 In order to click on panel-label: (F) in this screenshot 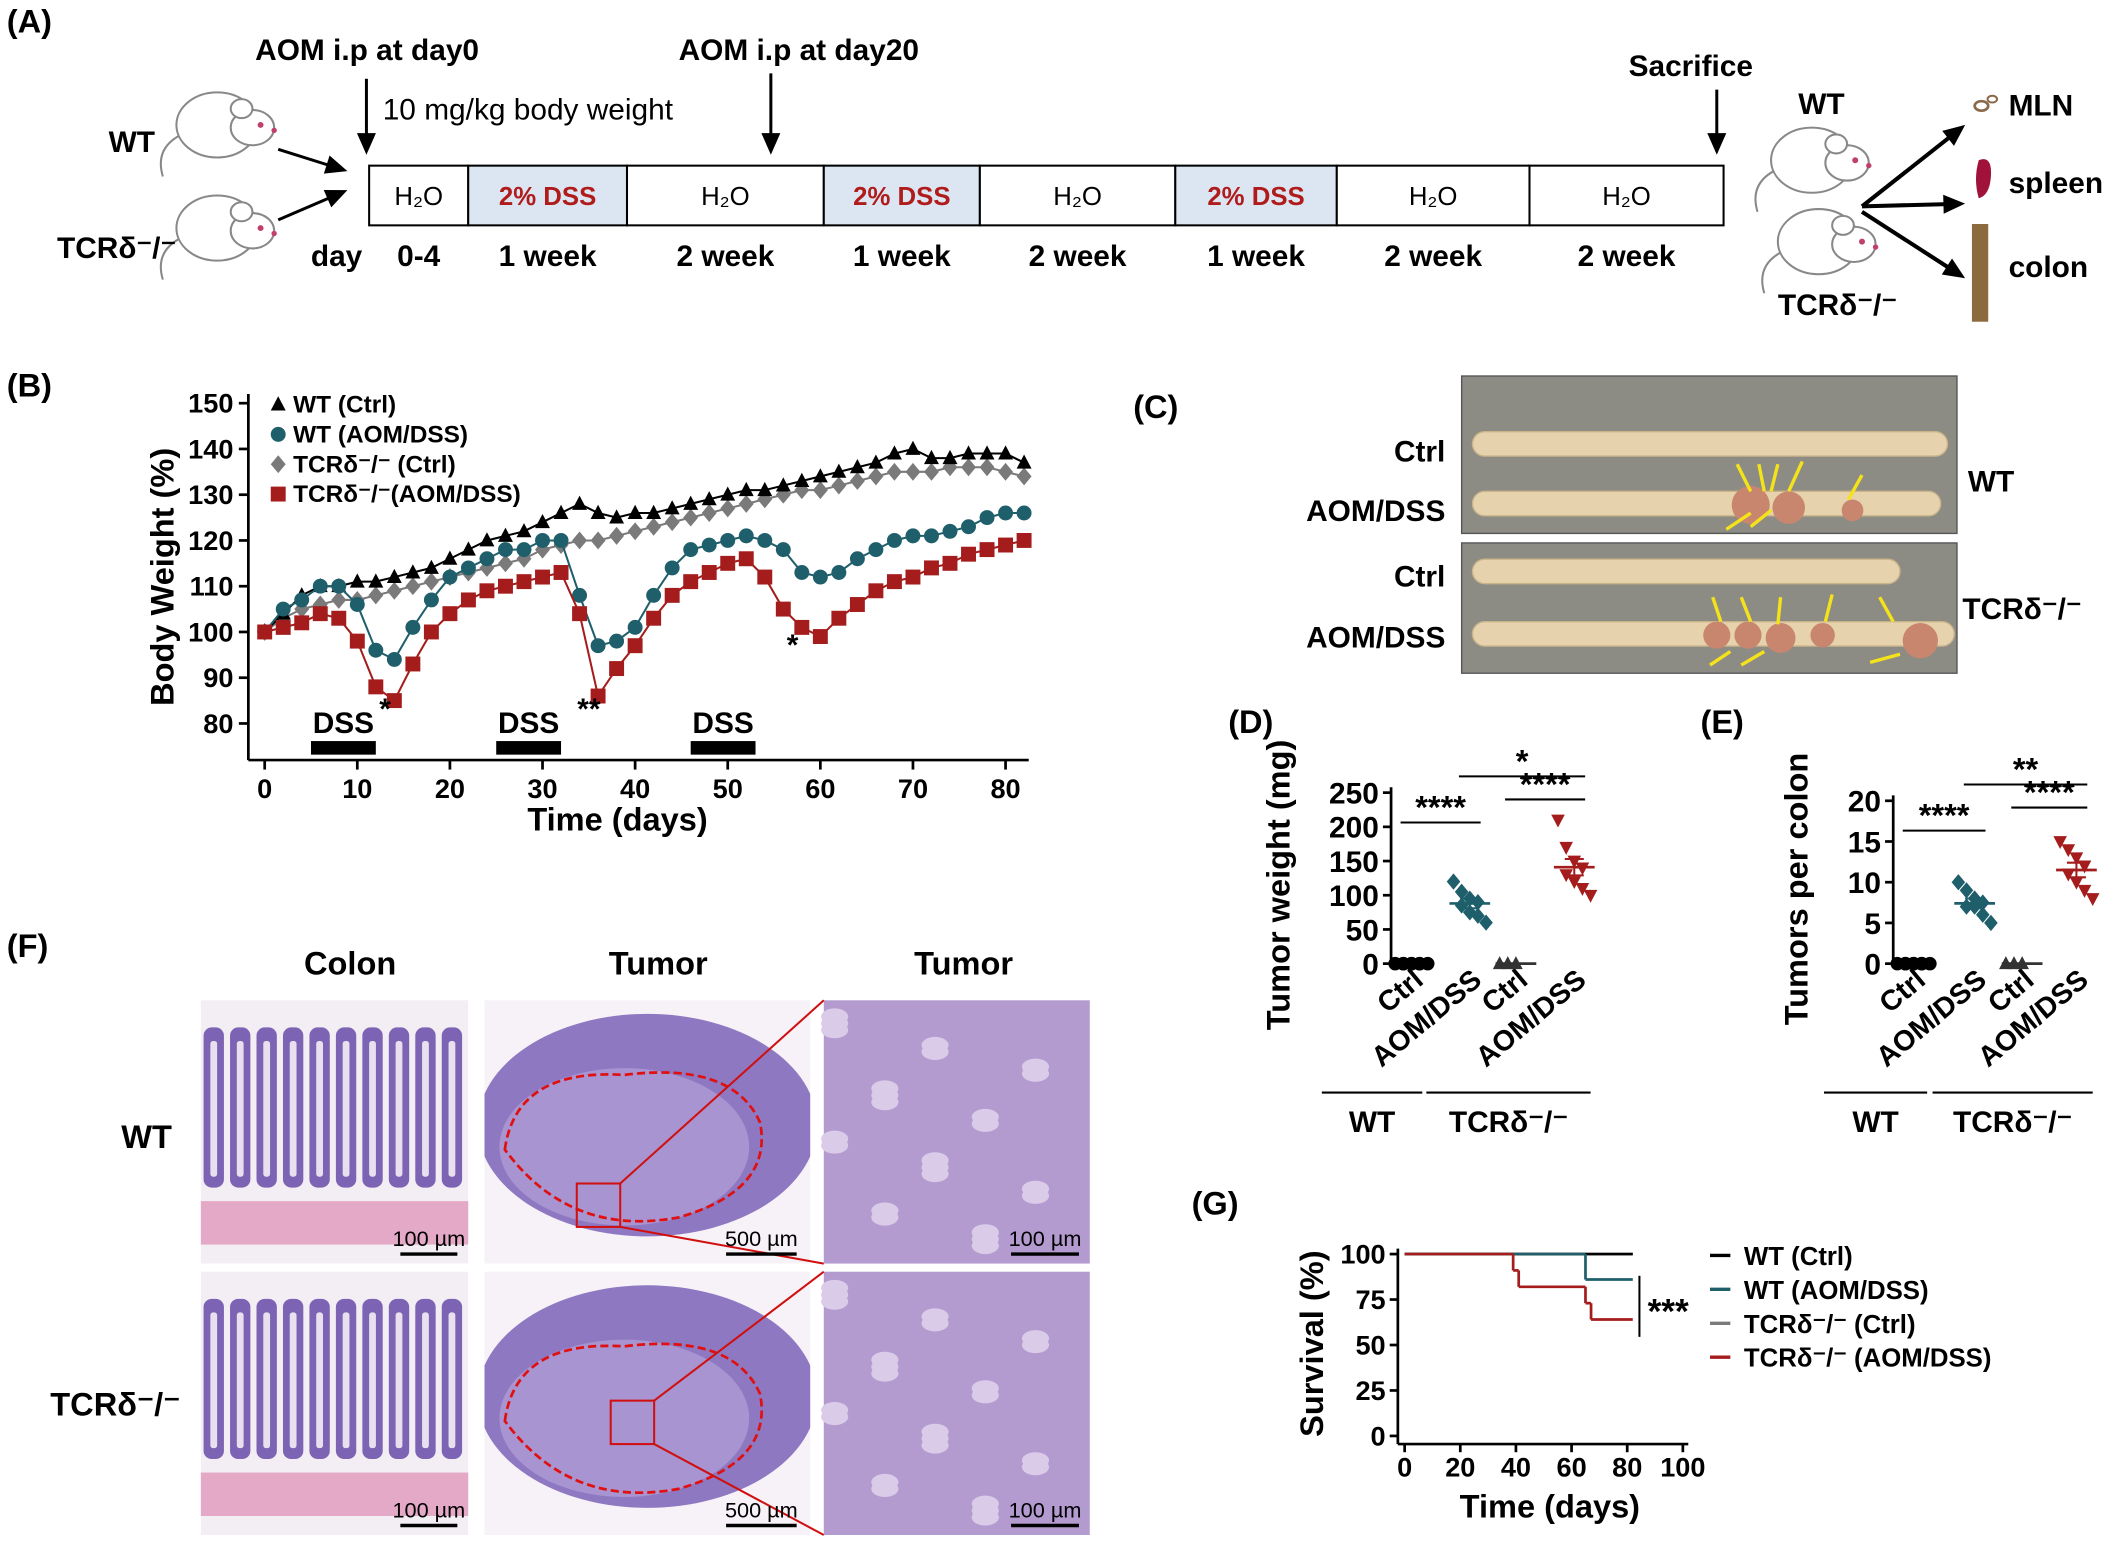, I will do `click(28, 946)`.